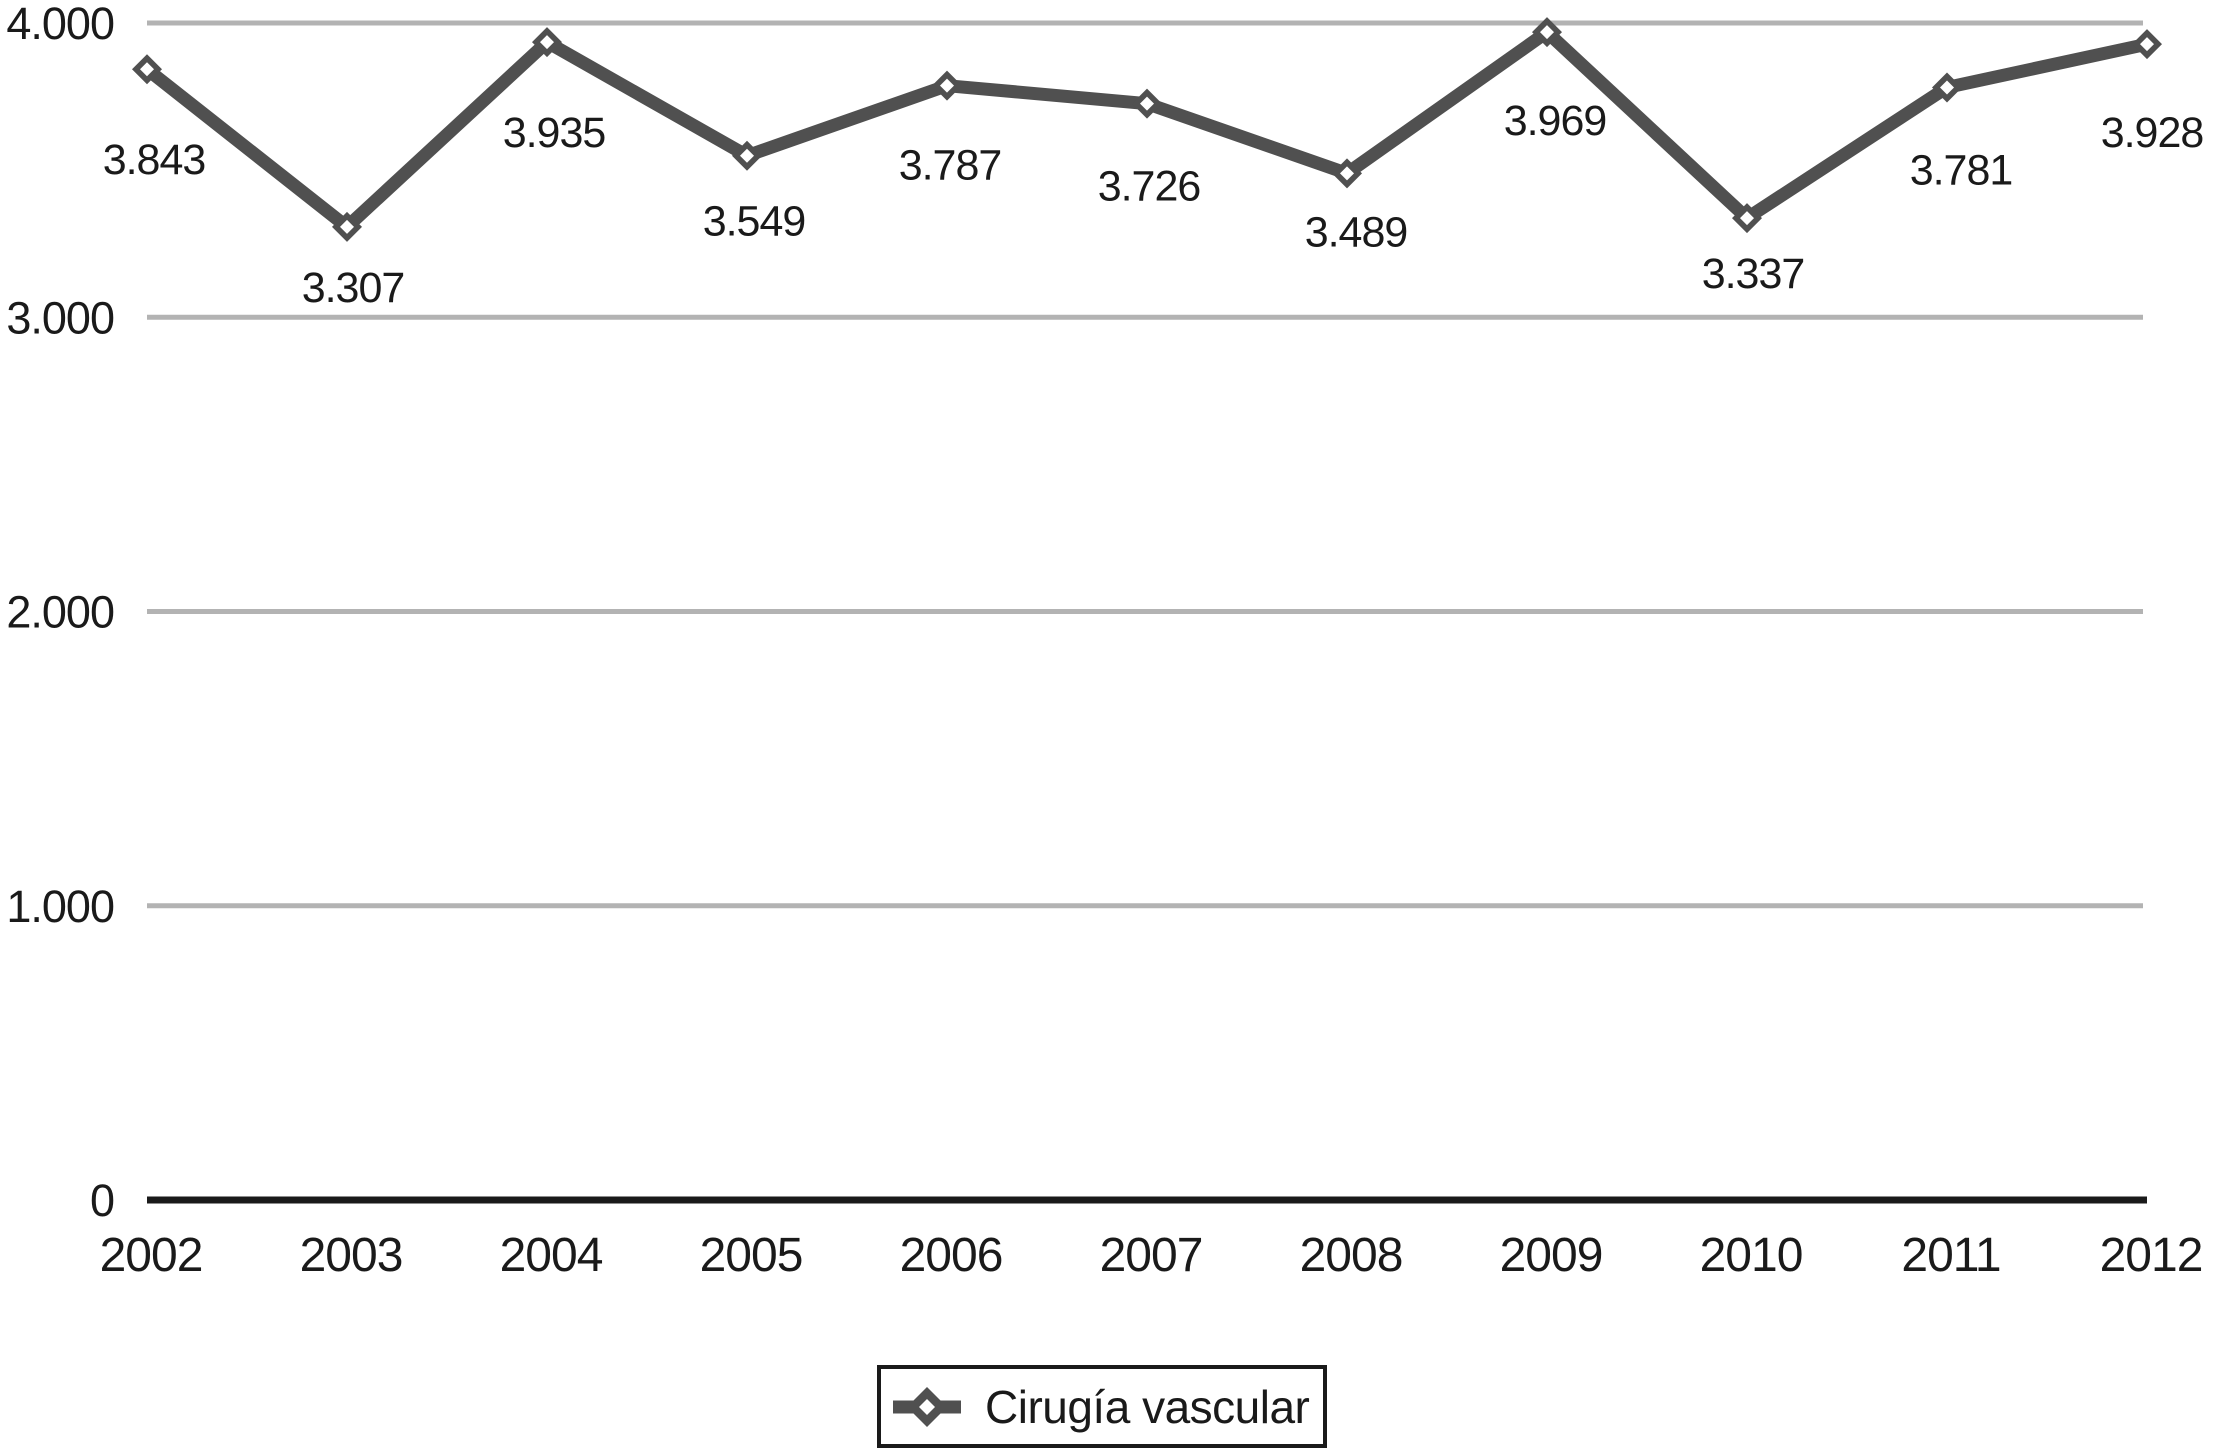  I want to click on x-tick-label-2004: 2004, so click(551, 1255).